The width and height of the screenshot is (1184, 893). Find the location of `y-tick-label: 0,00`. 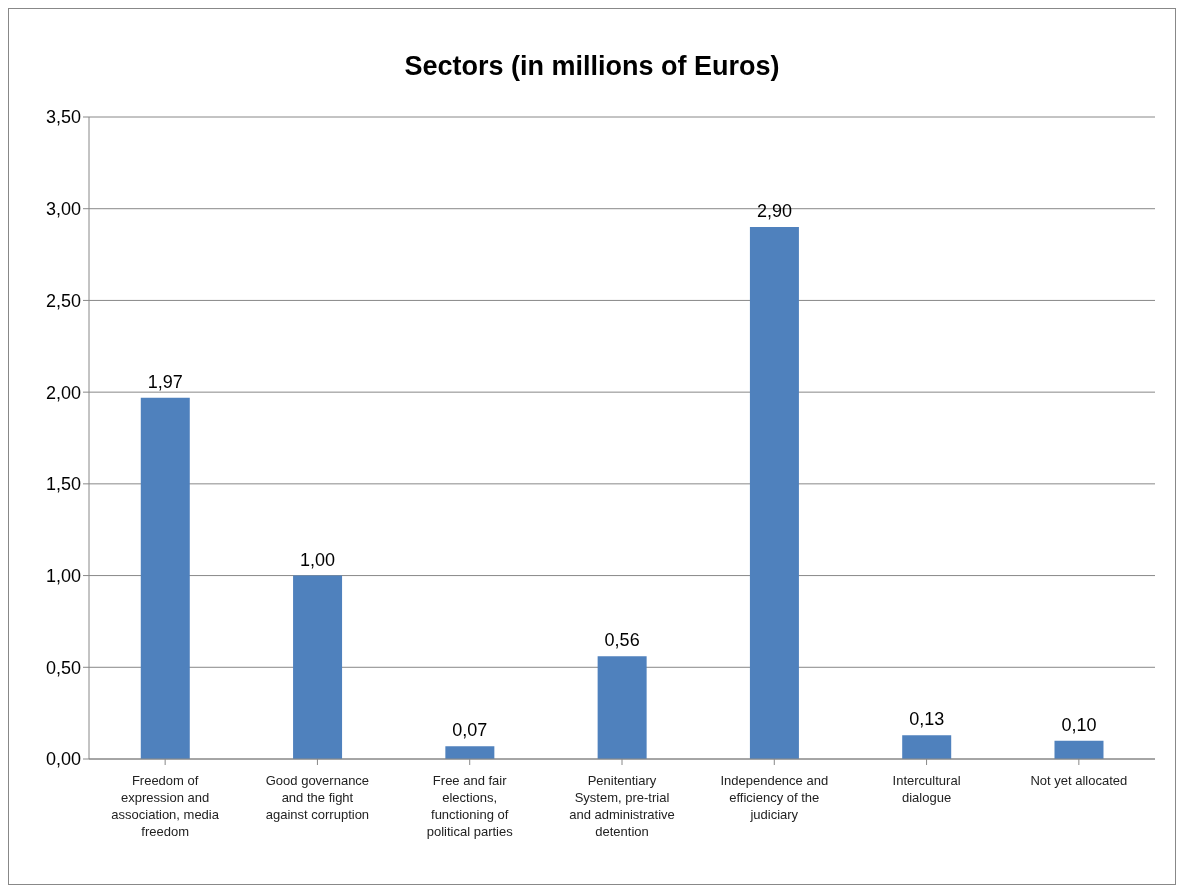

y-tick-label: 0,00 is located at coordinates (63, 759).